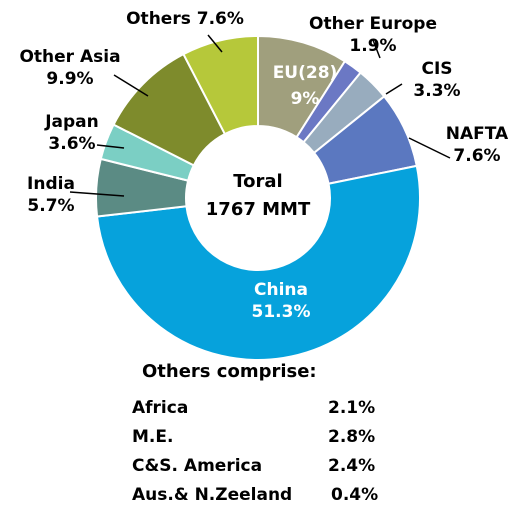 The image size is (516, 510). I want to click on leader-line-india, so click(97, 194).